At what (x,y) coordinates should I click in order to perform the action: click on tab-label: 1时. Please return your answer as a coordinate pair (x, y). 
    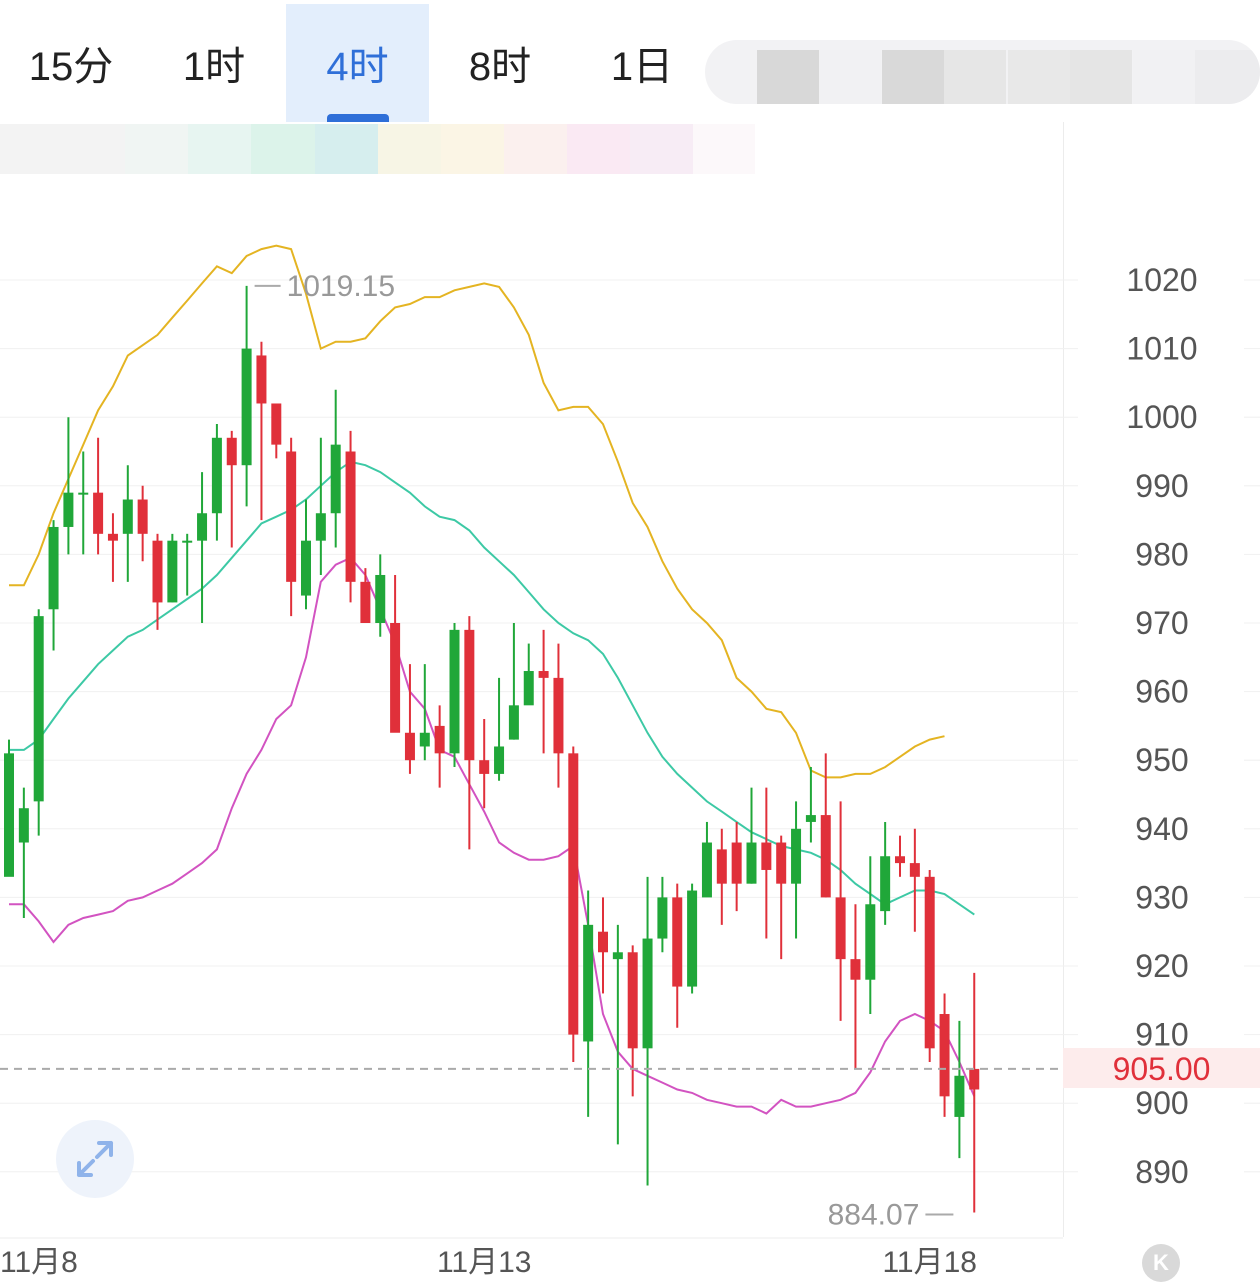
    Looking at the image, I should click on (214, 67).